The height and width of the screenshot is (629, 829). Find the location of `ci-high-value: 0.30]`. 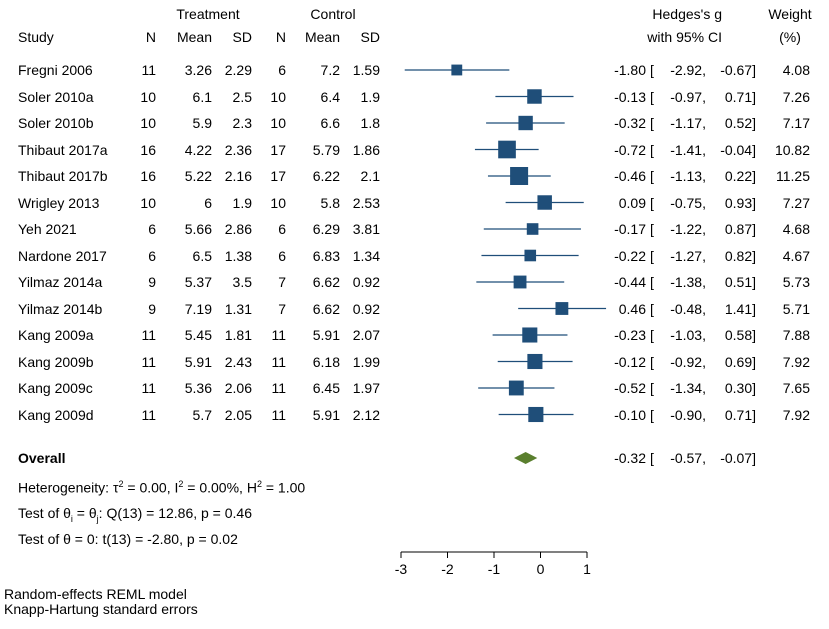

ci-high-value: 0.30] is located at coordinates (740, 388).